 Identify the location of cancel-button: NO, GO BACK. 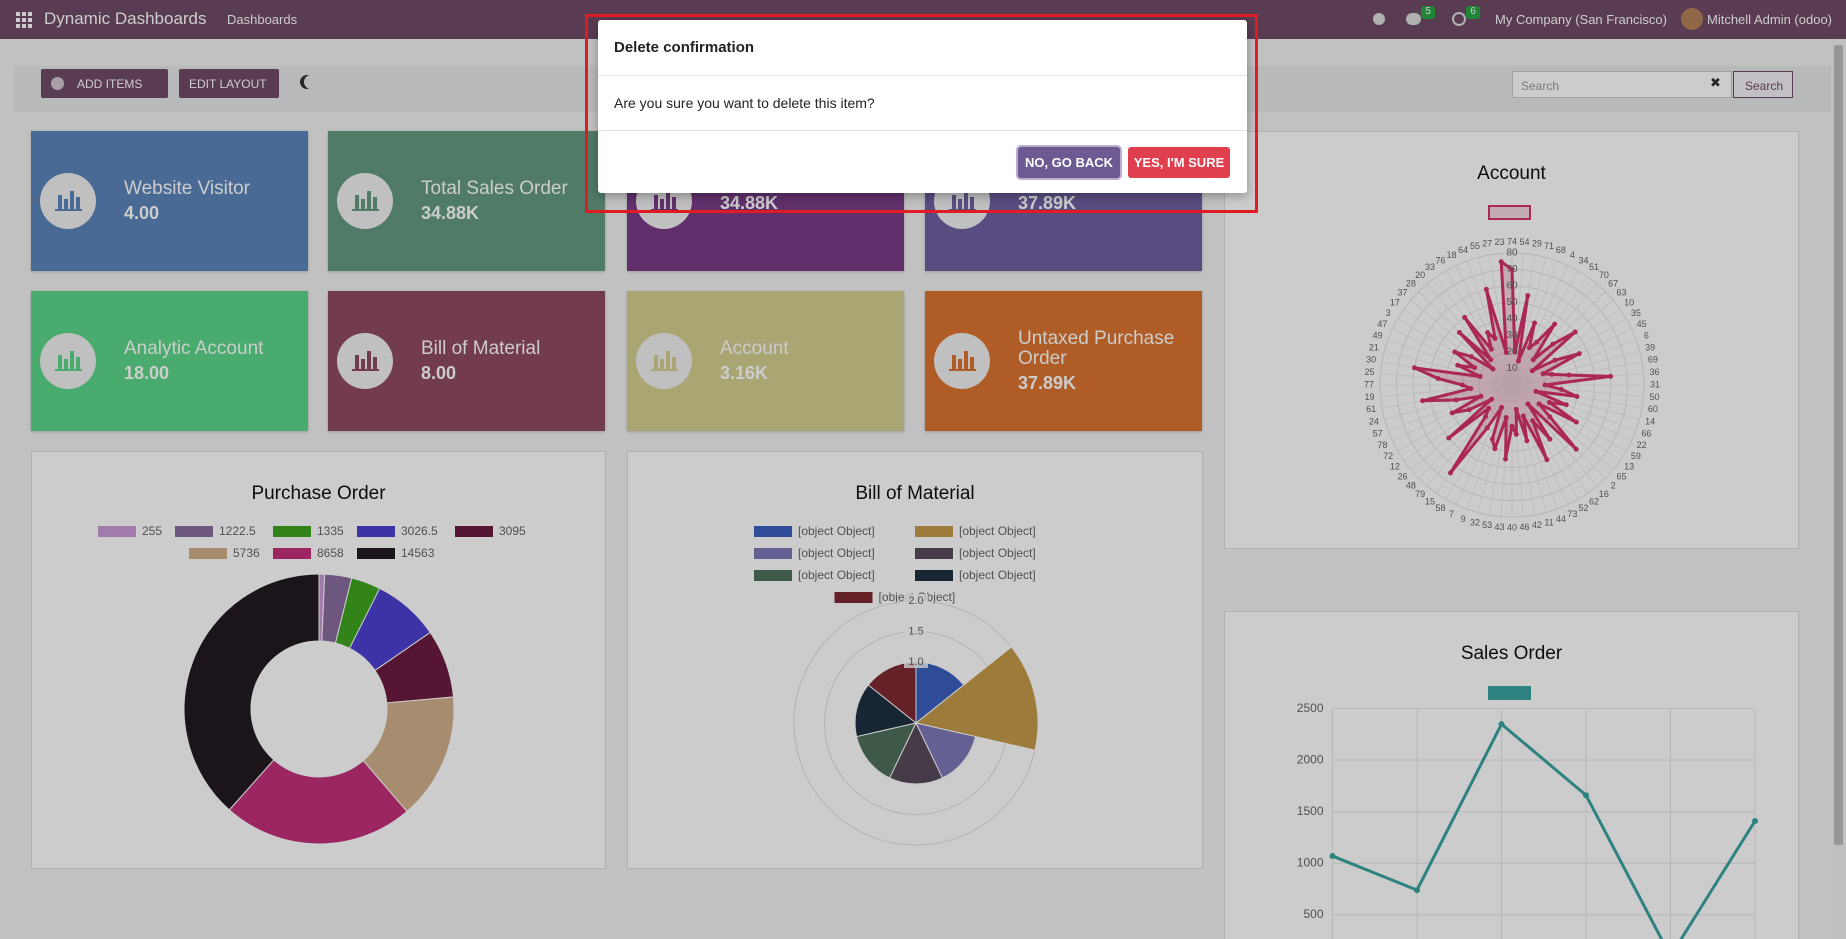
(1069, 162).